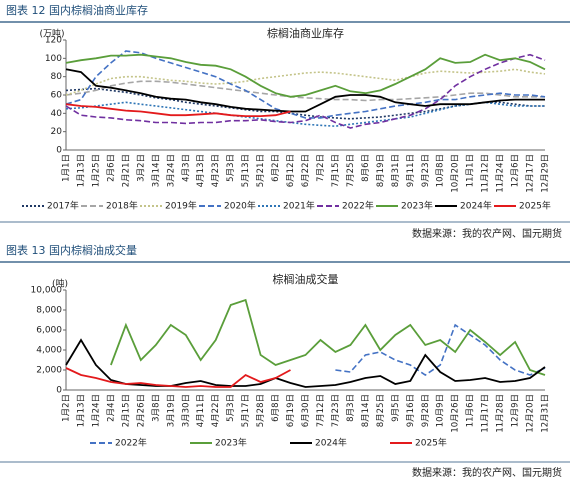 The image size is (570, 484). I want to click on x-tick-label: 2月6日, so click(111, 168).